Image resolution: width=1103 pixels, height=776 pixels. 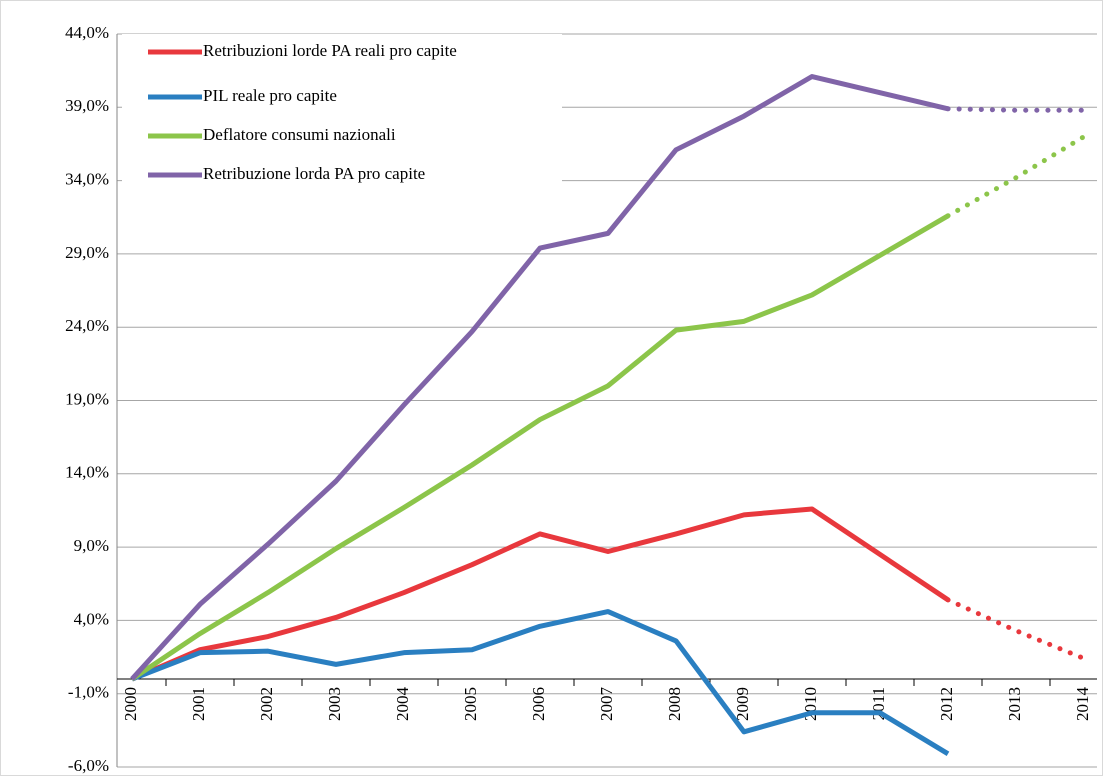 I want to click on y-tick-label: 19,0%, so click(x=87, y=398).